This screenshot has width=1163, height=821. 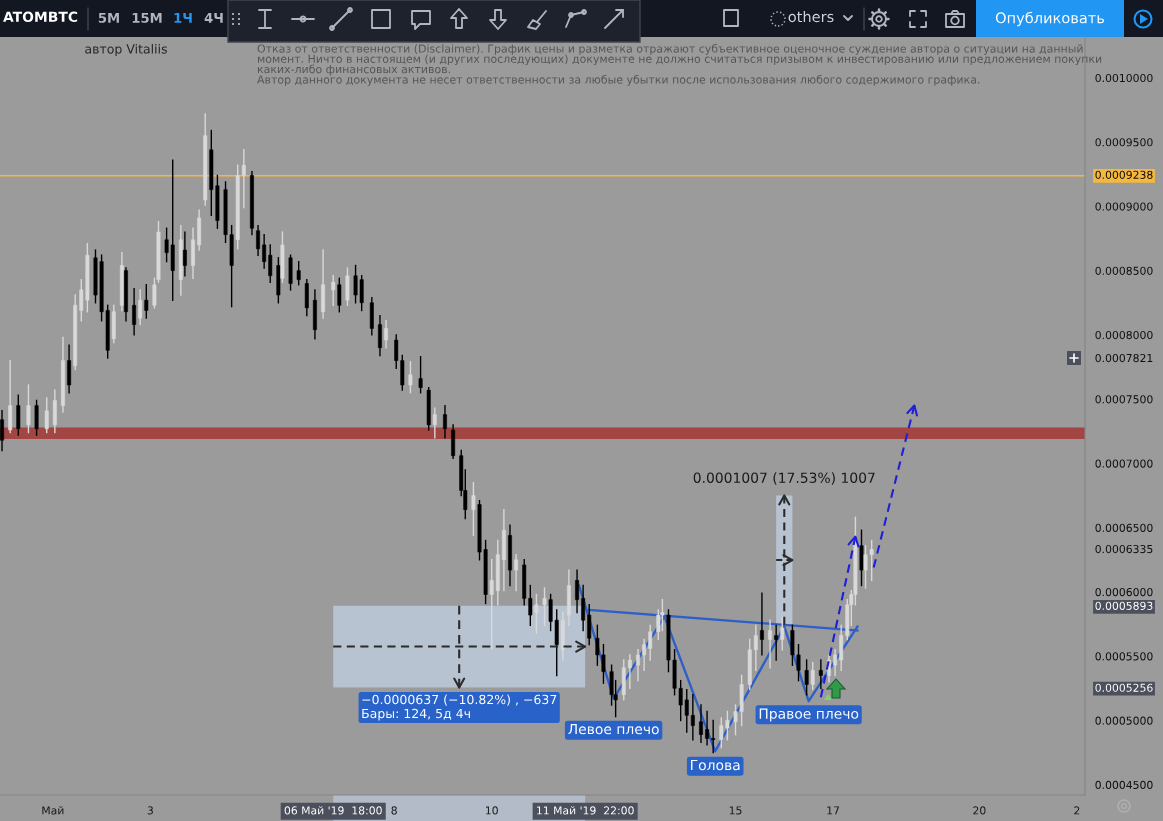 I want to click on x-tick-label: 10, so click(x=492, y=810).